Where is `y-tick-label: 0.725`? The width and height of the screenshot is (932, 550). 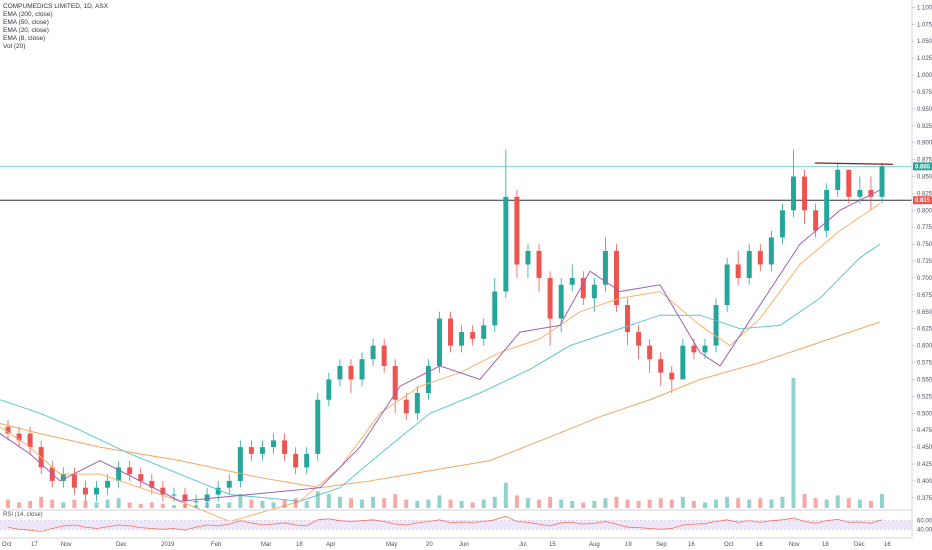
y-tick-label: 0.725 is located at coordinates (924, 262).